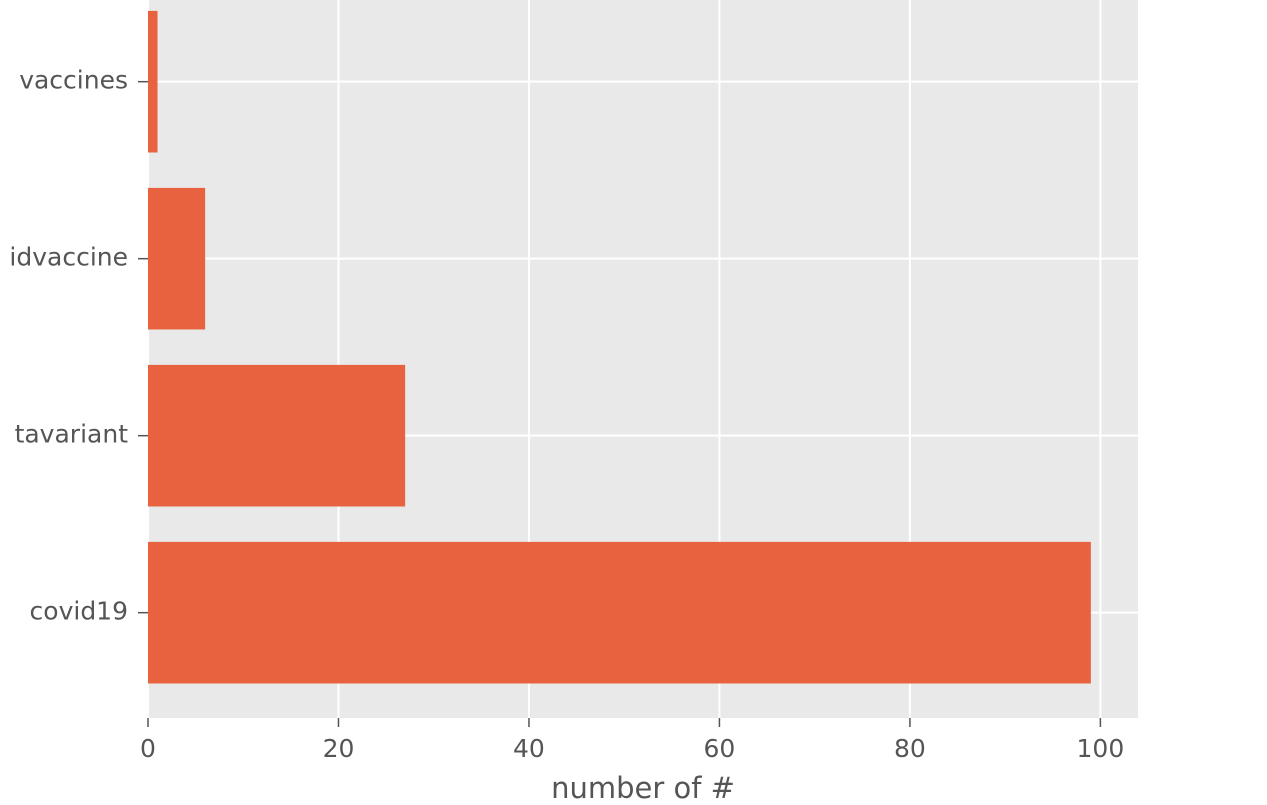 The image size is (1267, 805). Describe the element at coordinates (339, 748) in the screenshot. I see `x-tick-label: 20` at that location.